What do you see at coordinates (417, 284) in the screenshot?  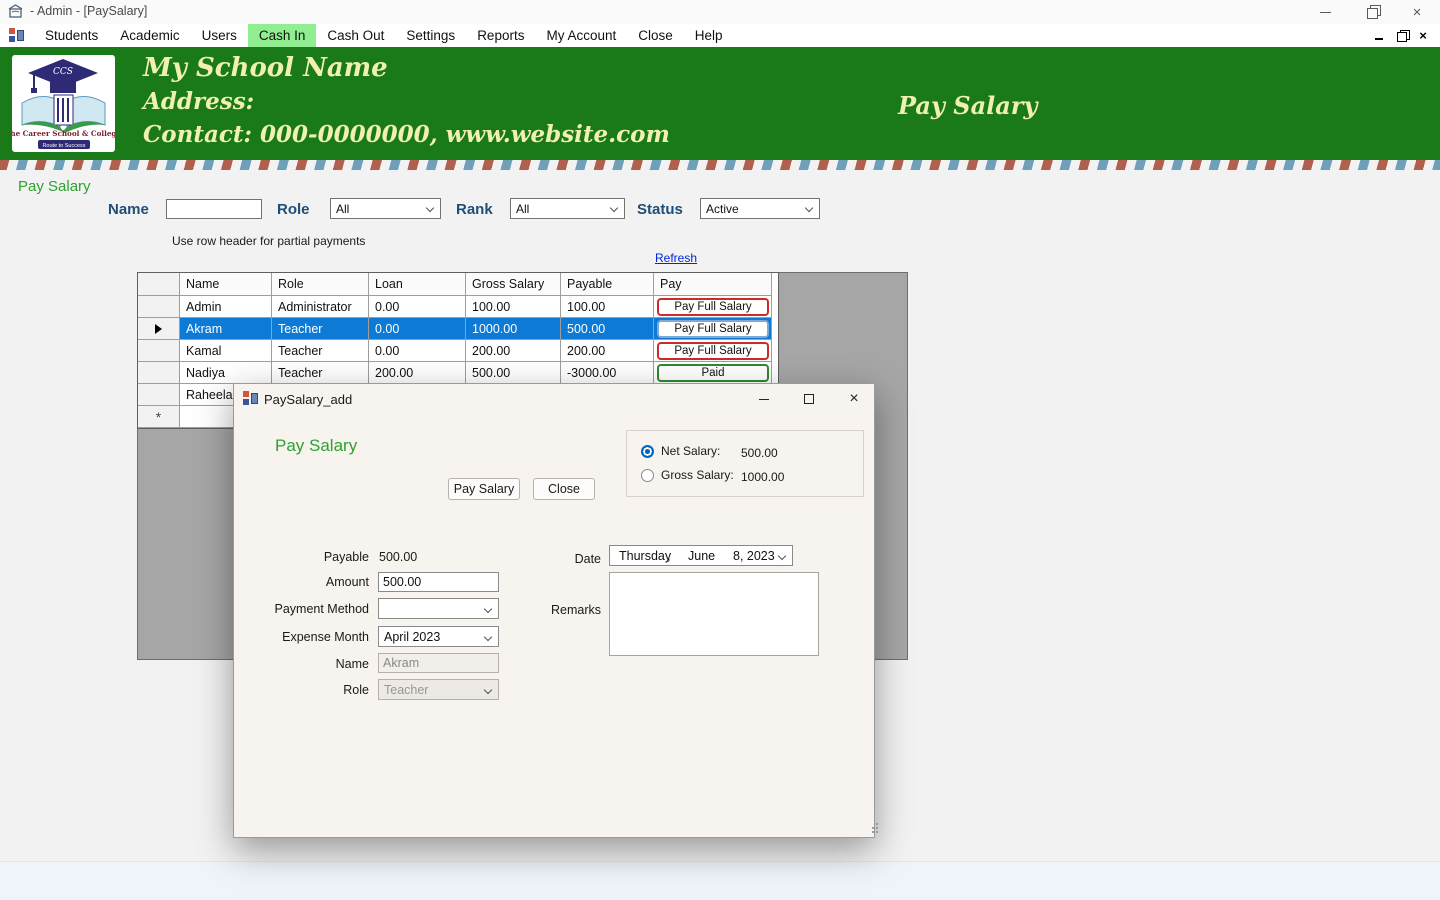 I see `col-loan: Loan` at bounding box center [417, 284].